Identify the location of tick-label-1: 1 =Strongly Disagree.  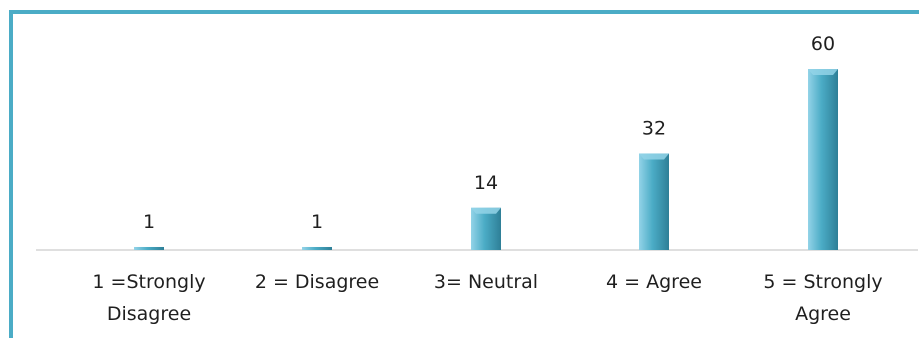
(148, 298).